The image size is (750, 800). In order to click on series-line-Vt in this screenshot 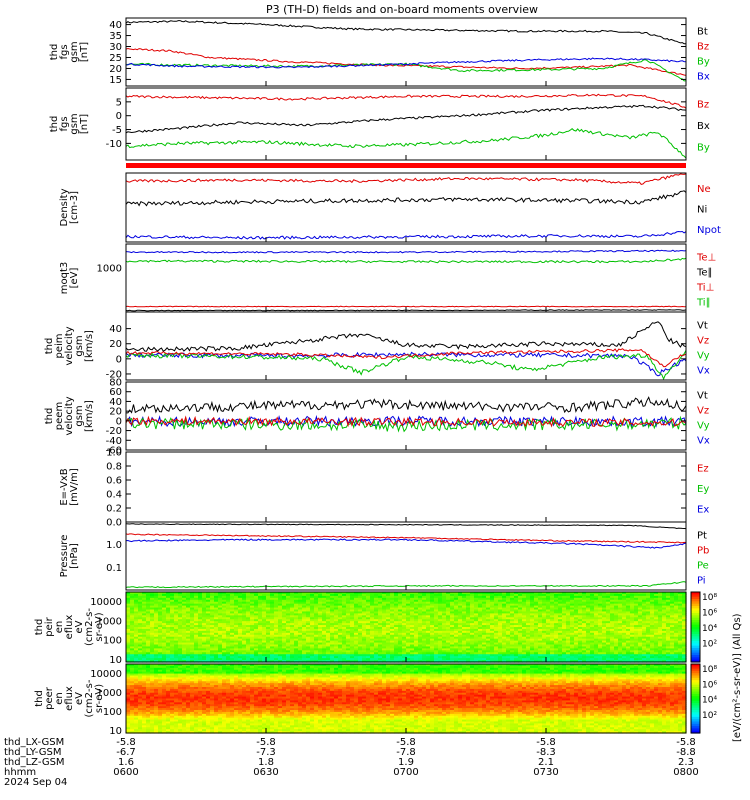, I will do `click(406, 405)`.